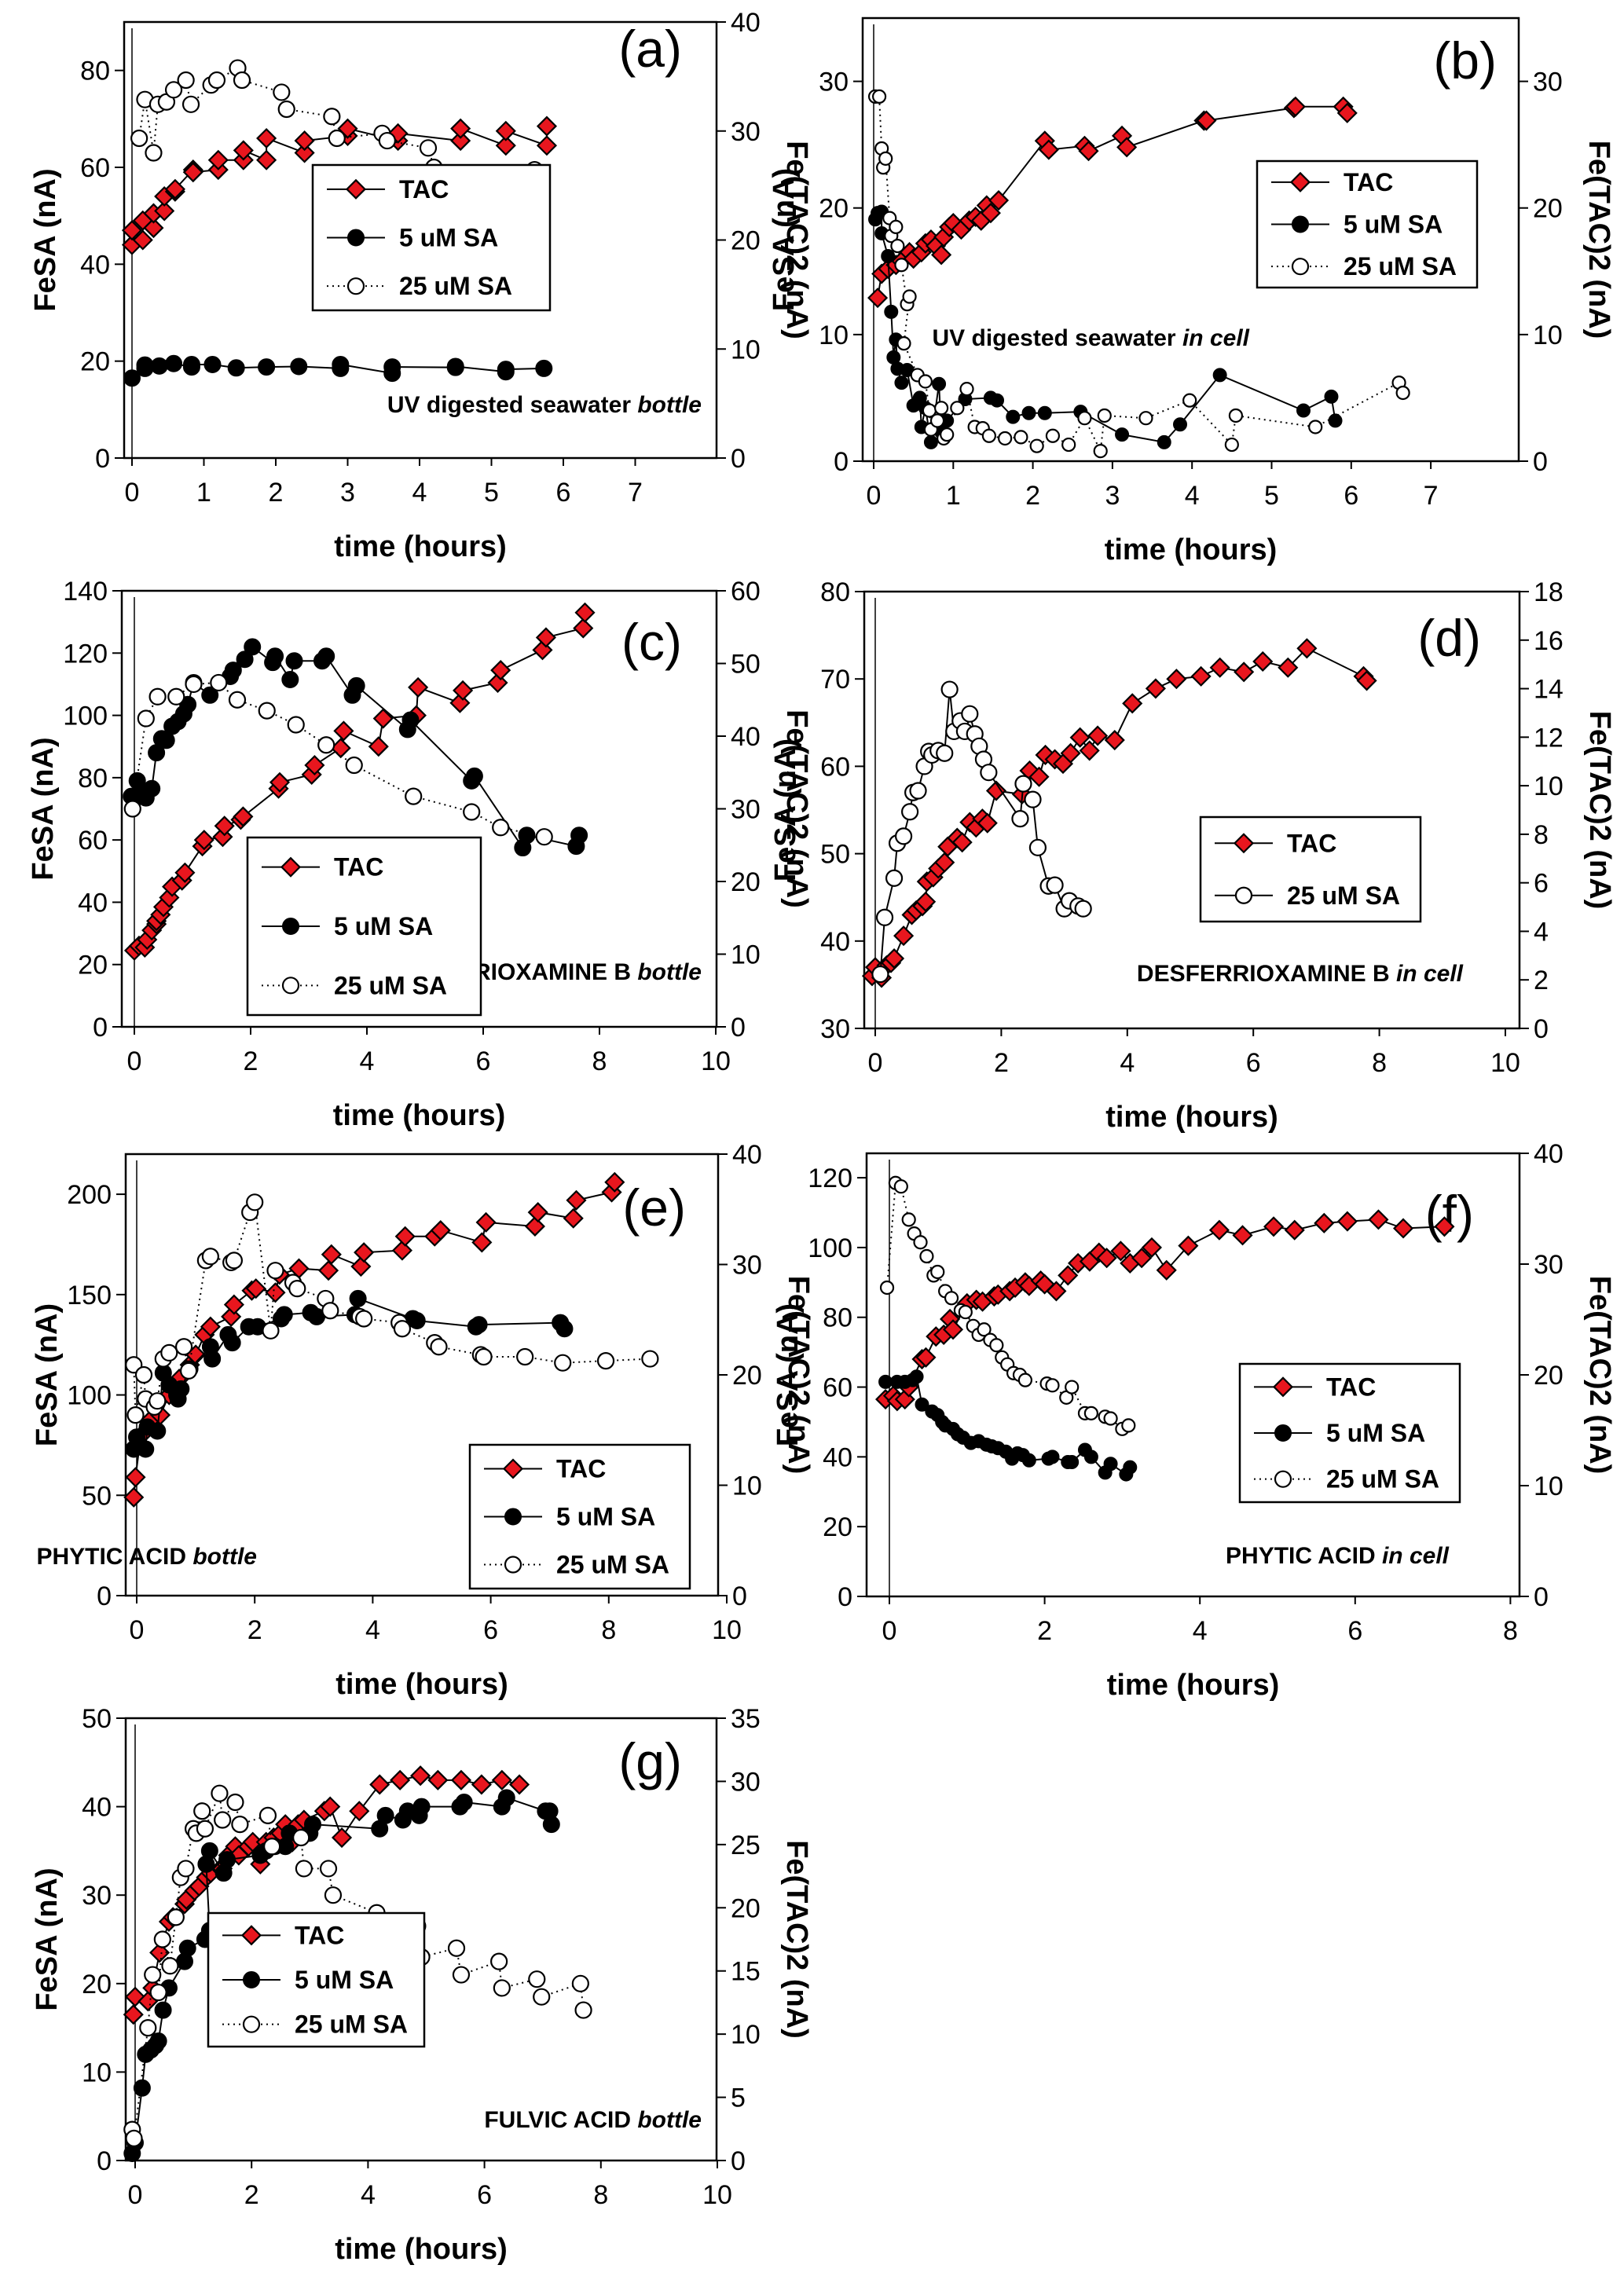 The height and width of the screenshot is (2276, 1624). I want to click on y-tick-label: 50, so click(97, 1496).